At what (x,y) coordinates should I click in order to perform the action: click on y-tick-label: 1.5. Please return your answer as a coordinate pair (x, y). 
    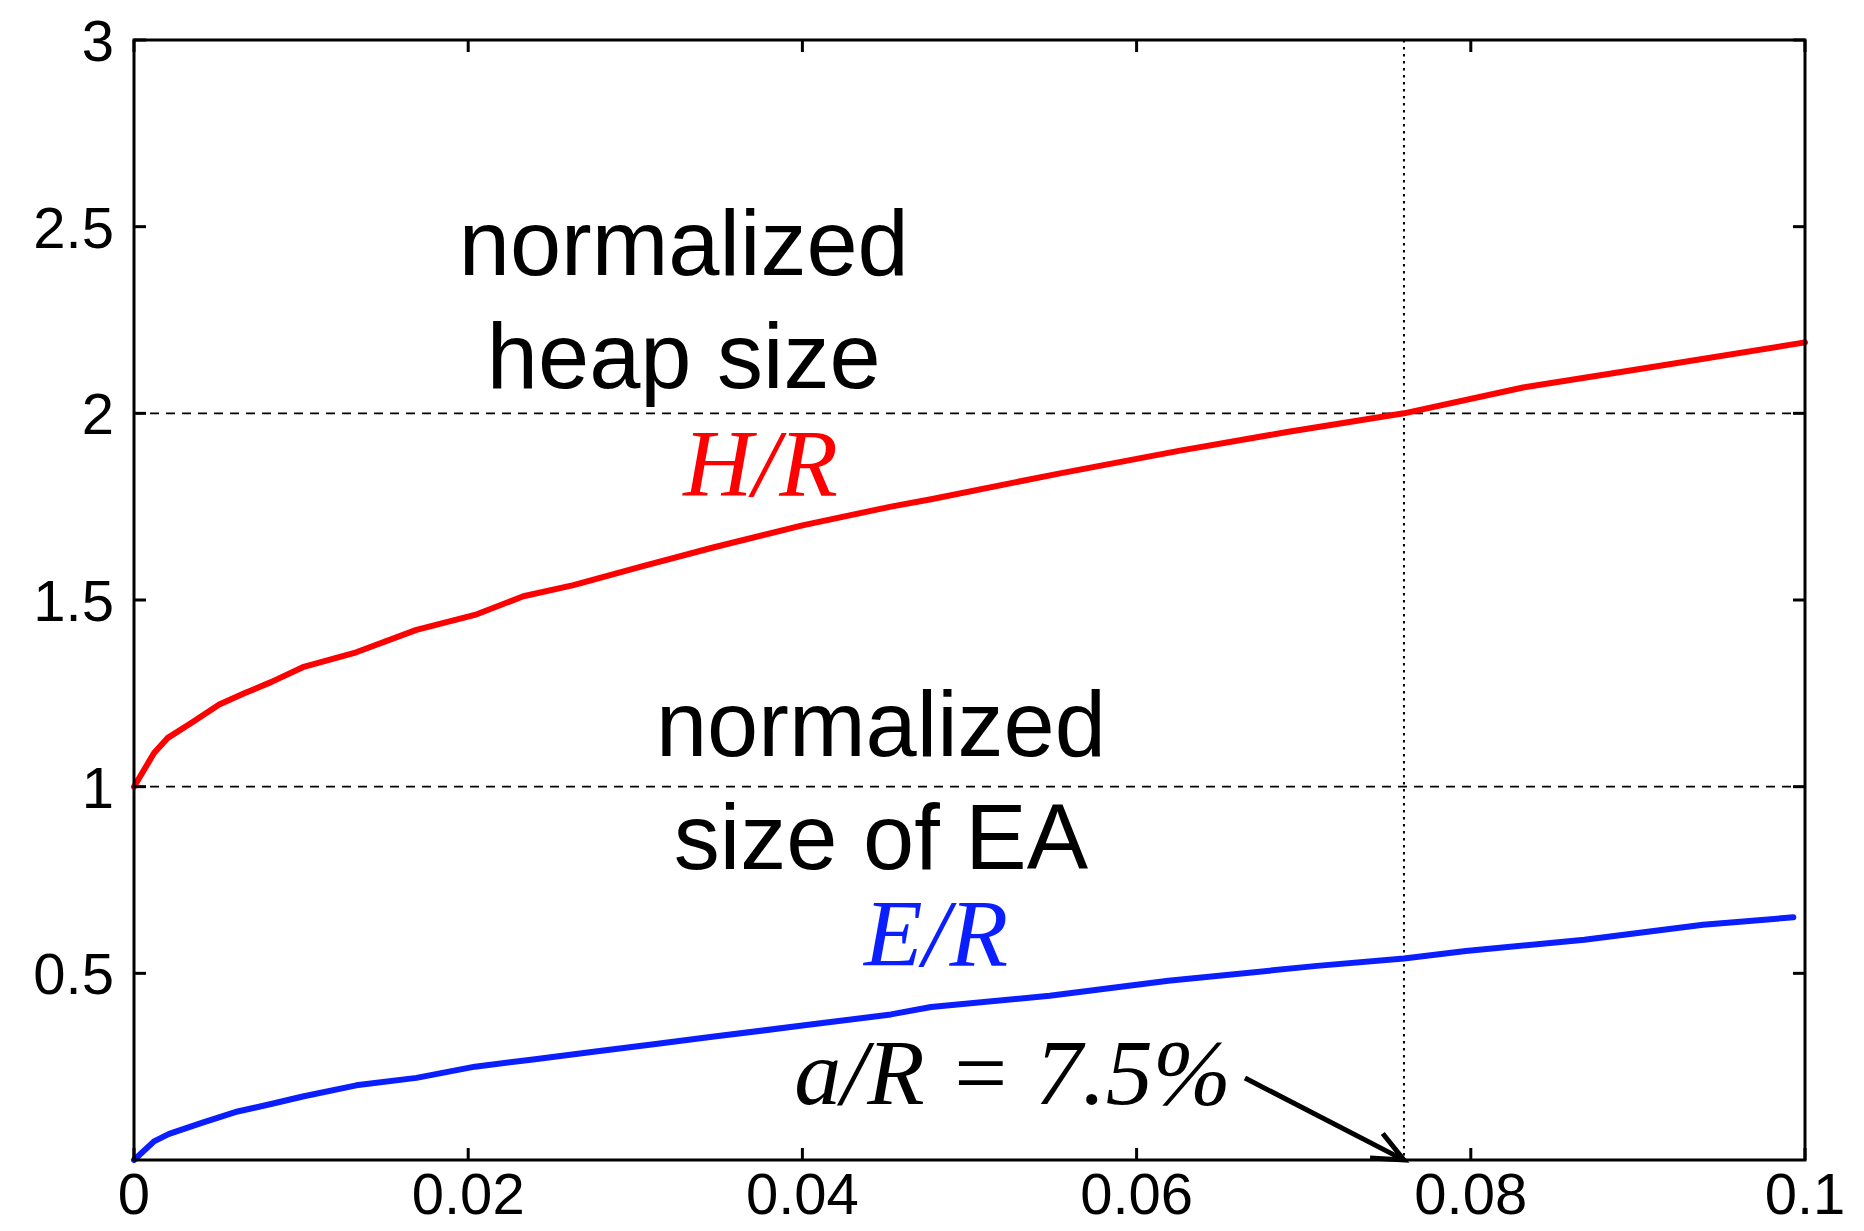
    Looking at the image, I should click on (73, 600).